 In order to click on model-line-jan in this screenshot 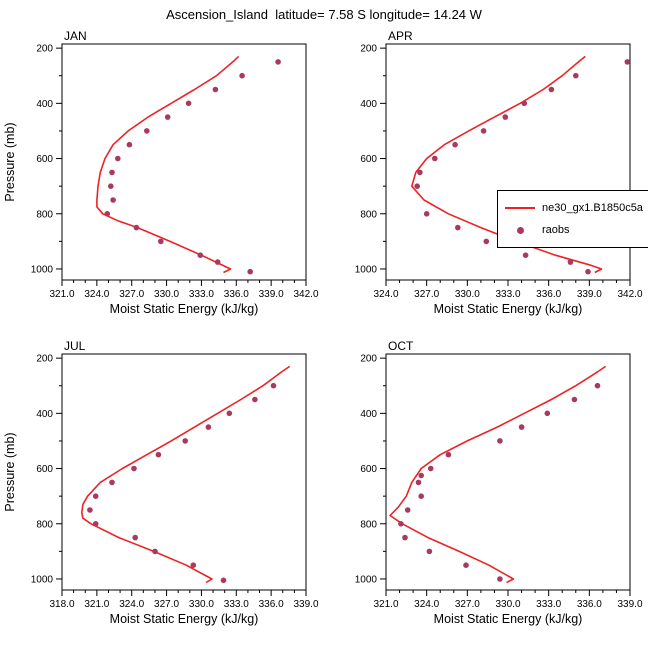, I will do `click(168, 164)`.